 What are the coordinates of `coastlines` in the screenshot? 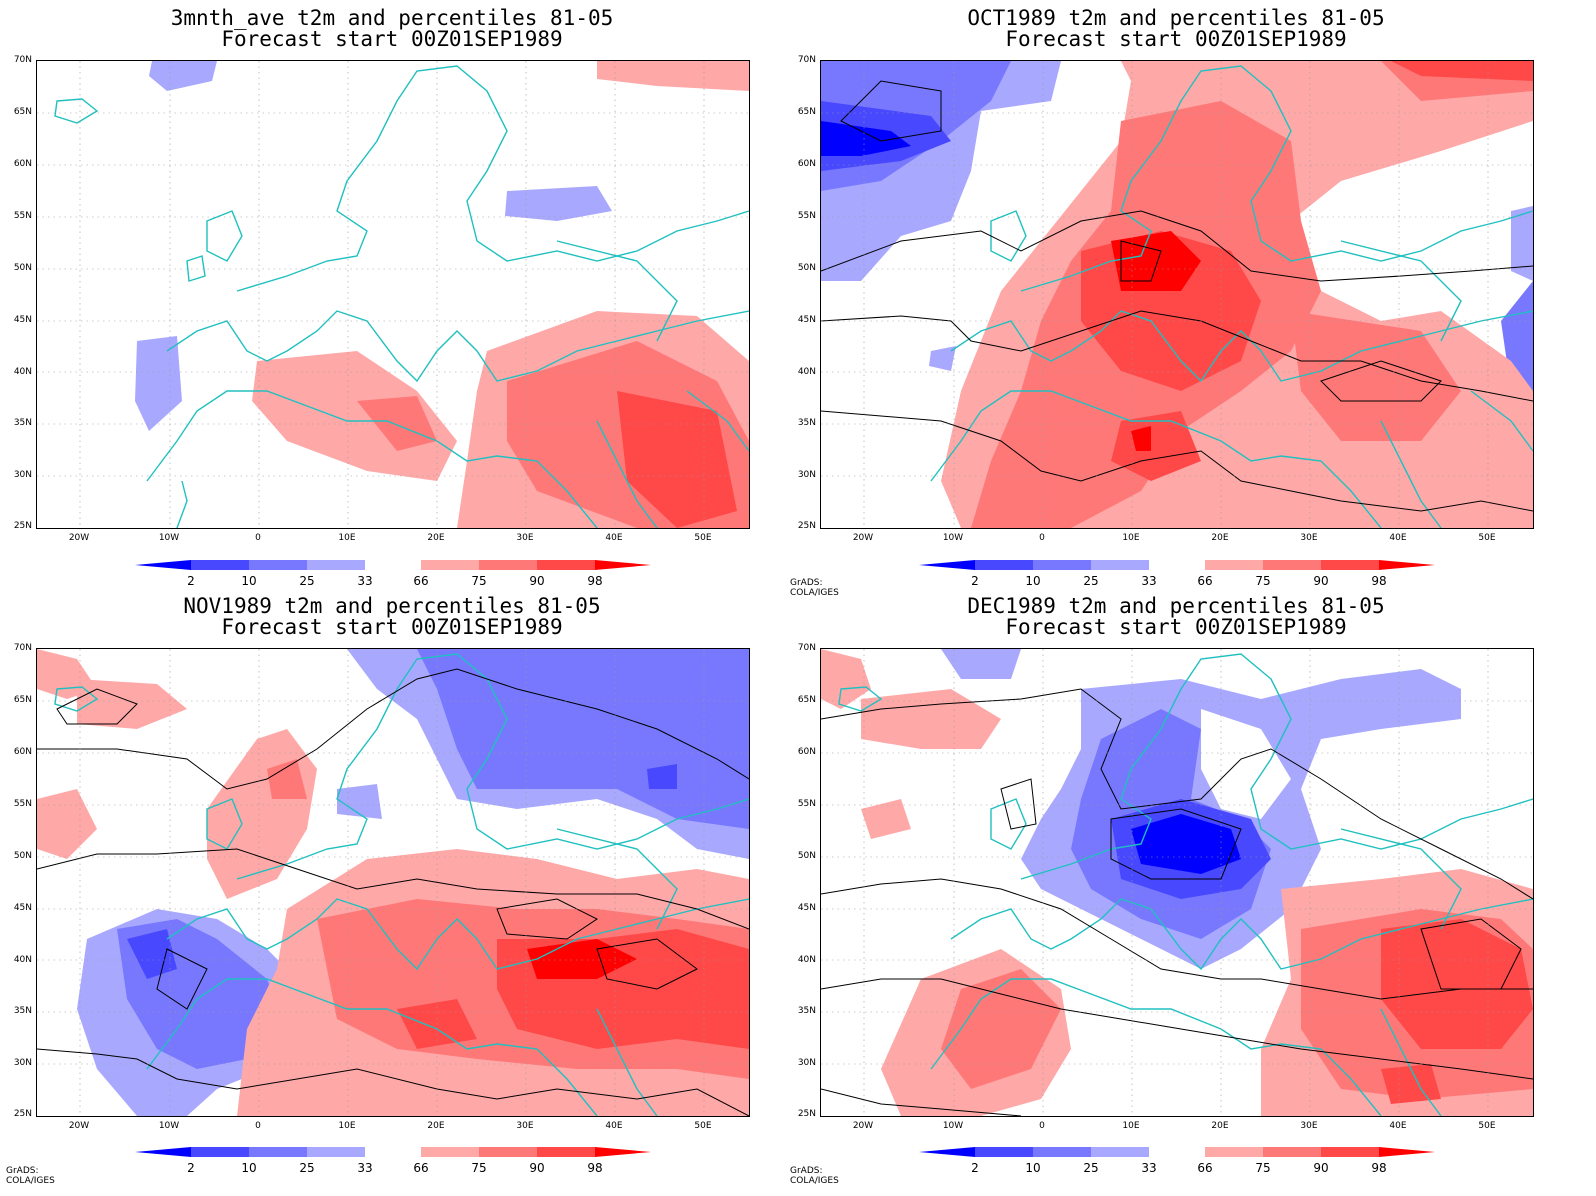 It's located at (1231, 296).